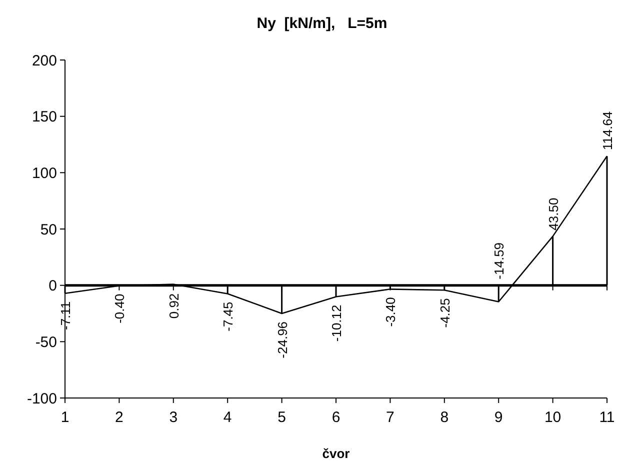  I want to click on x-tick-label: 1, so click(65, 417).